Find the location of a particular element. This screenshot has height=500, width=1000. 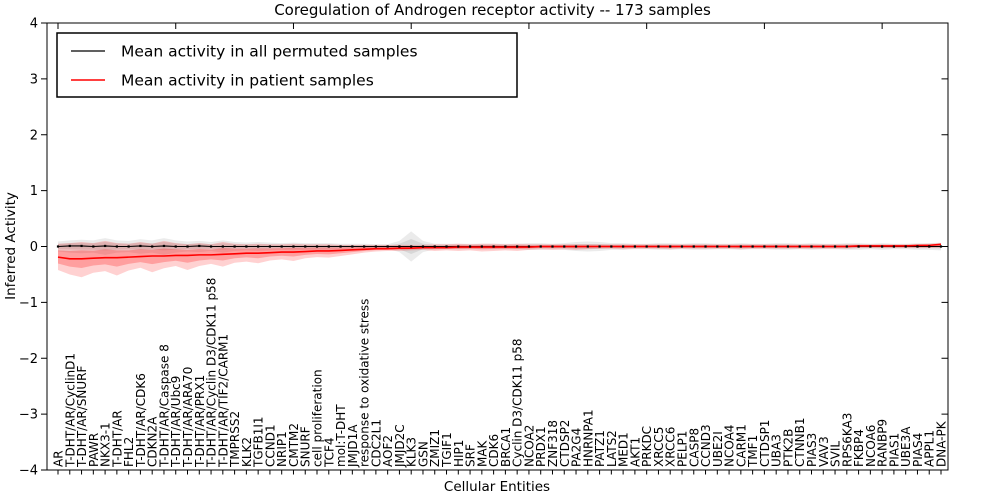

x-category-label: PIAS4 is located at coordinates (918, 450).